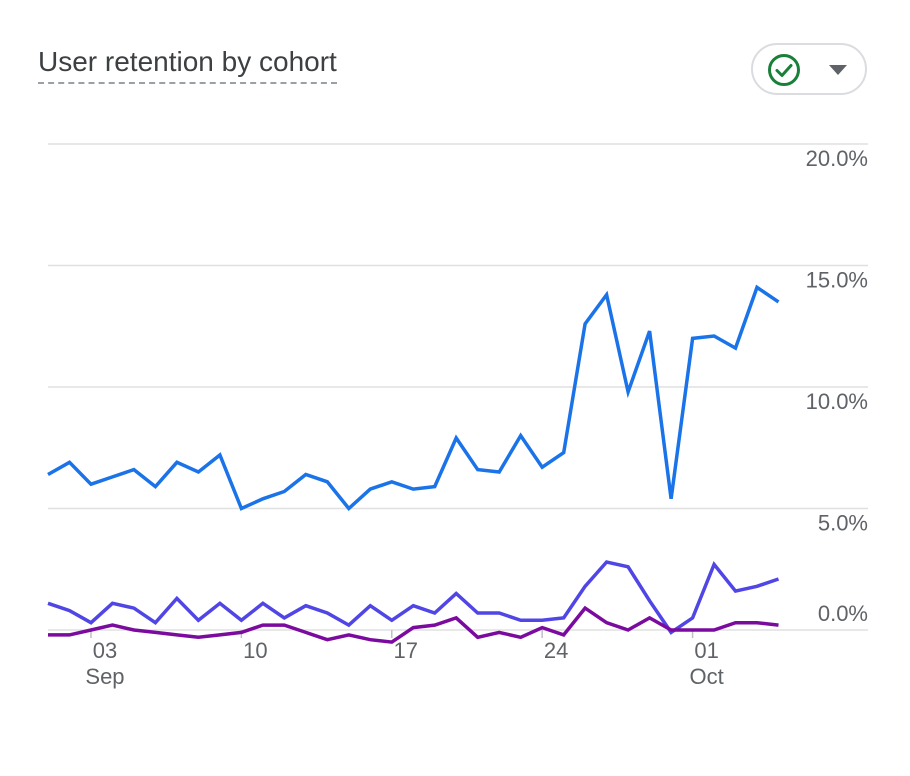  What do you see at coordinates (105, 650) in the screenshot?
I see `x-tick-label: 03` at bounding box center [105, 650].